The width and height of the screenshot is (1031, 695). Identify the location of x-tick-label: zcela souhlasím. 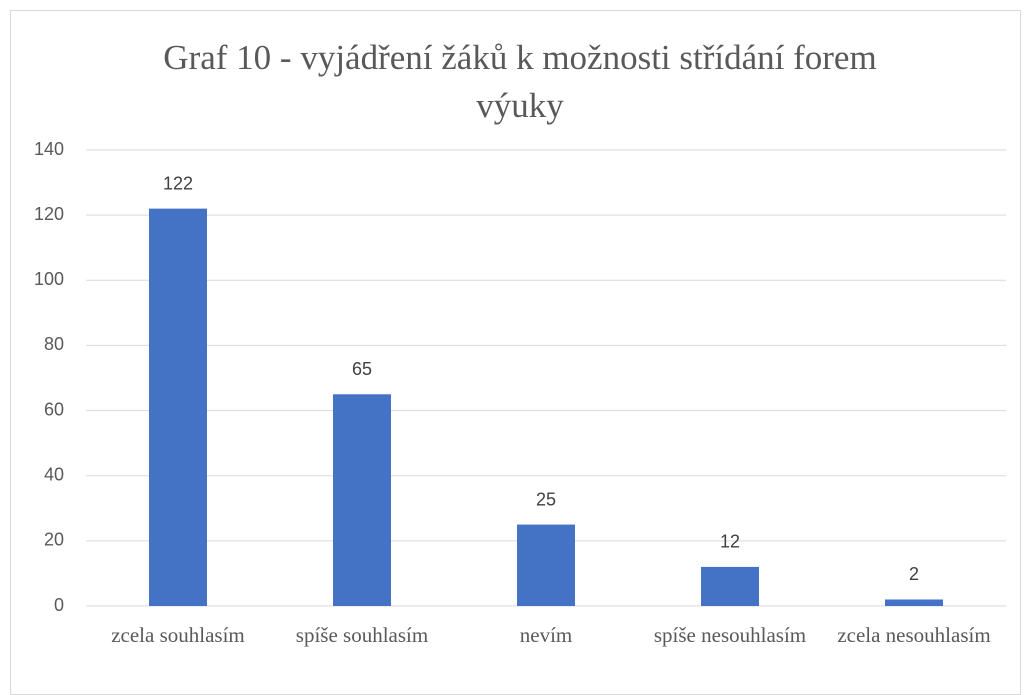
(178, 635).